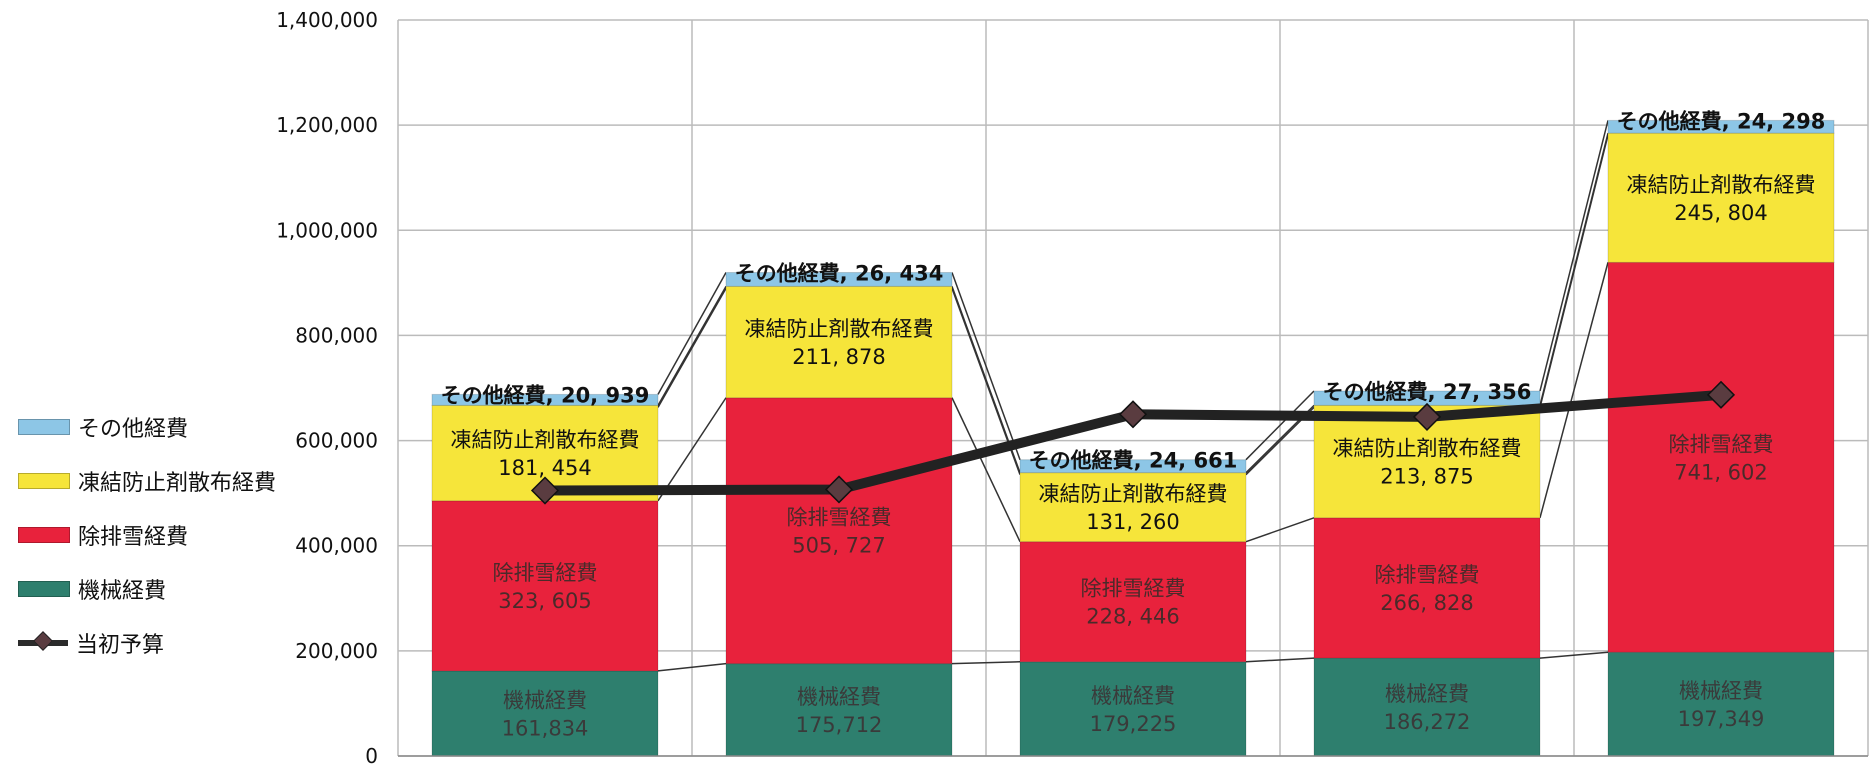 The image size is (1871, 770). What do you see at coordinates (177, 483) in the screenshot?
I see `legend-label-antifreeze: 凍結防止剤散布経費` at bounding box center [177, 483].